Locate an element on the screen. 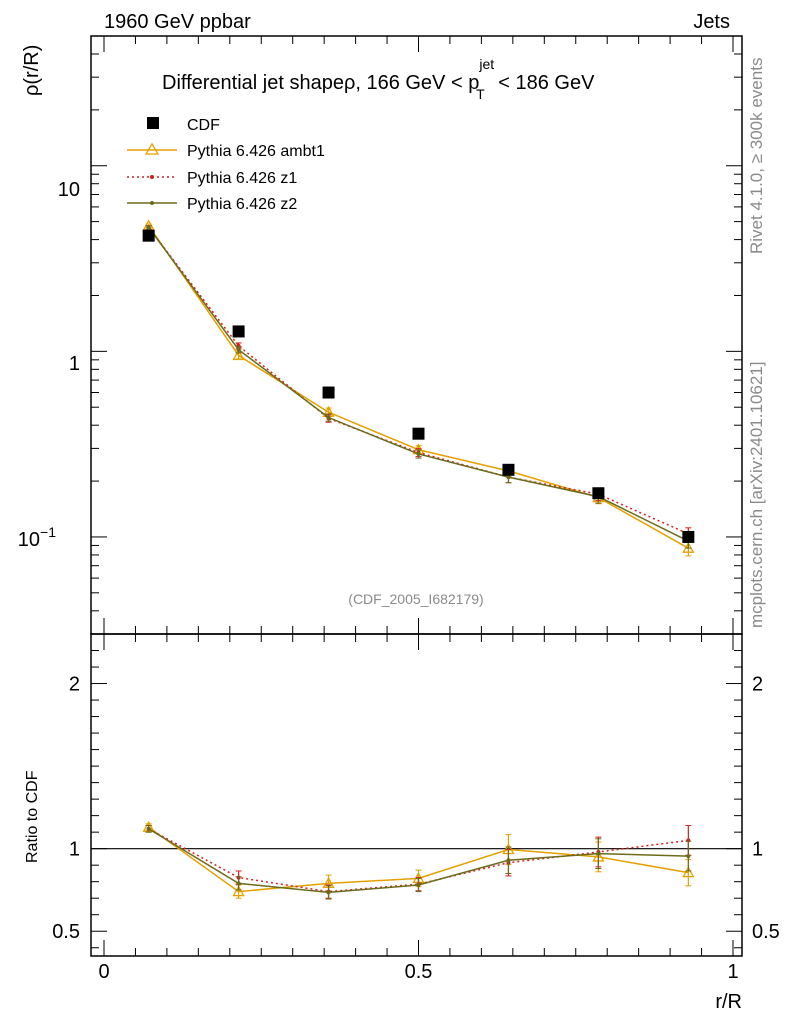  main-ytick-label-0p1-exp: −1 is located at coordinates (48, 532).